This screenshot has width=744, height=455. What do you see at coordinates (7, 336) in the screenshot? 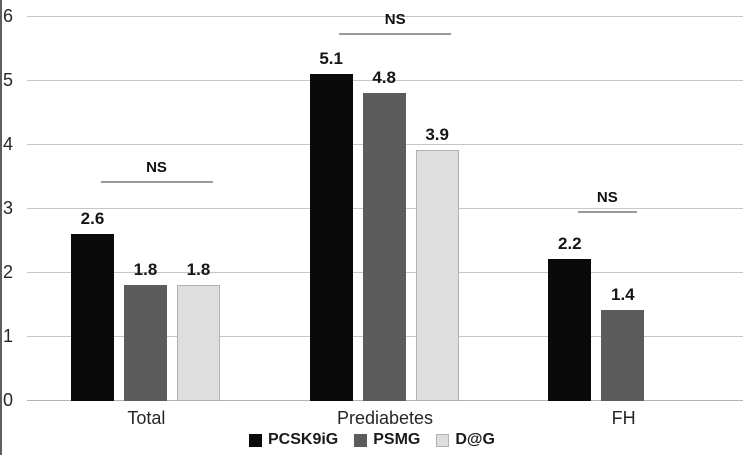
I see `y-tick-label-1: 1` at bounding box center [7, 336].